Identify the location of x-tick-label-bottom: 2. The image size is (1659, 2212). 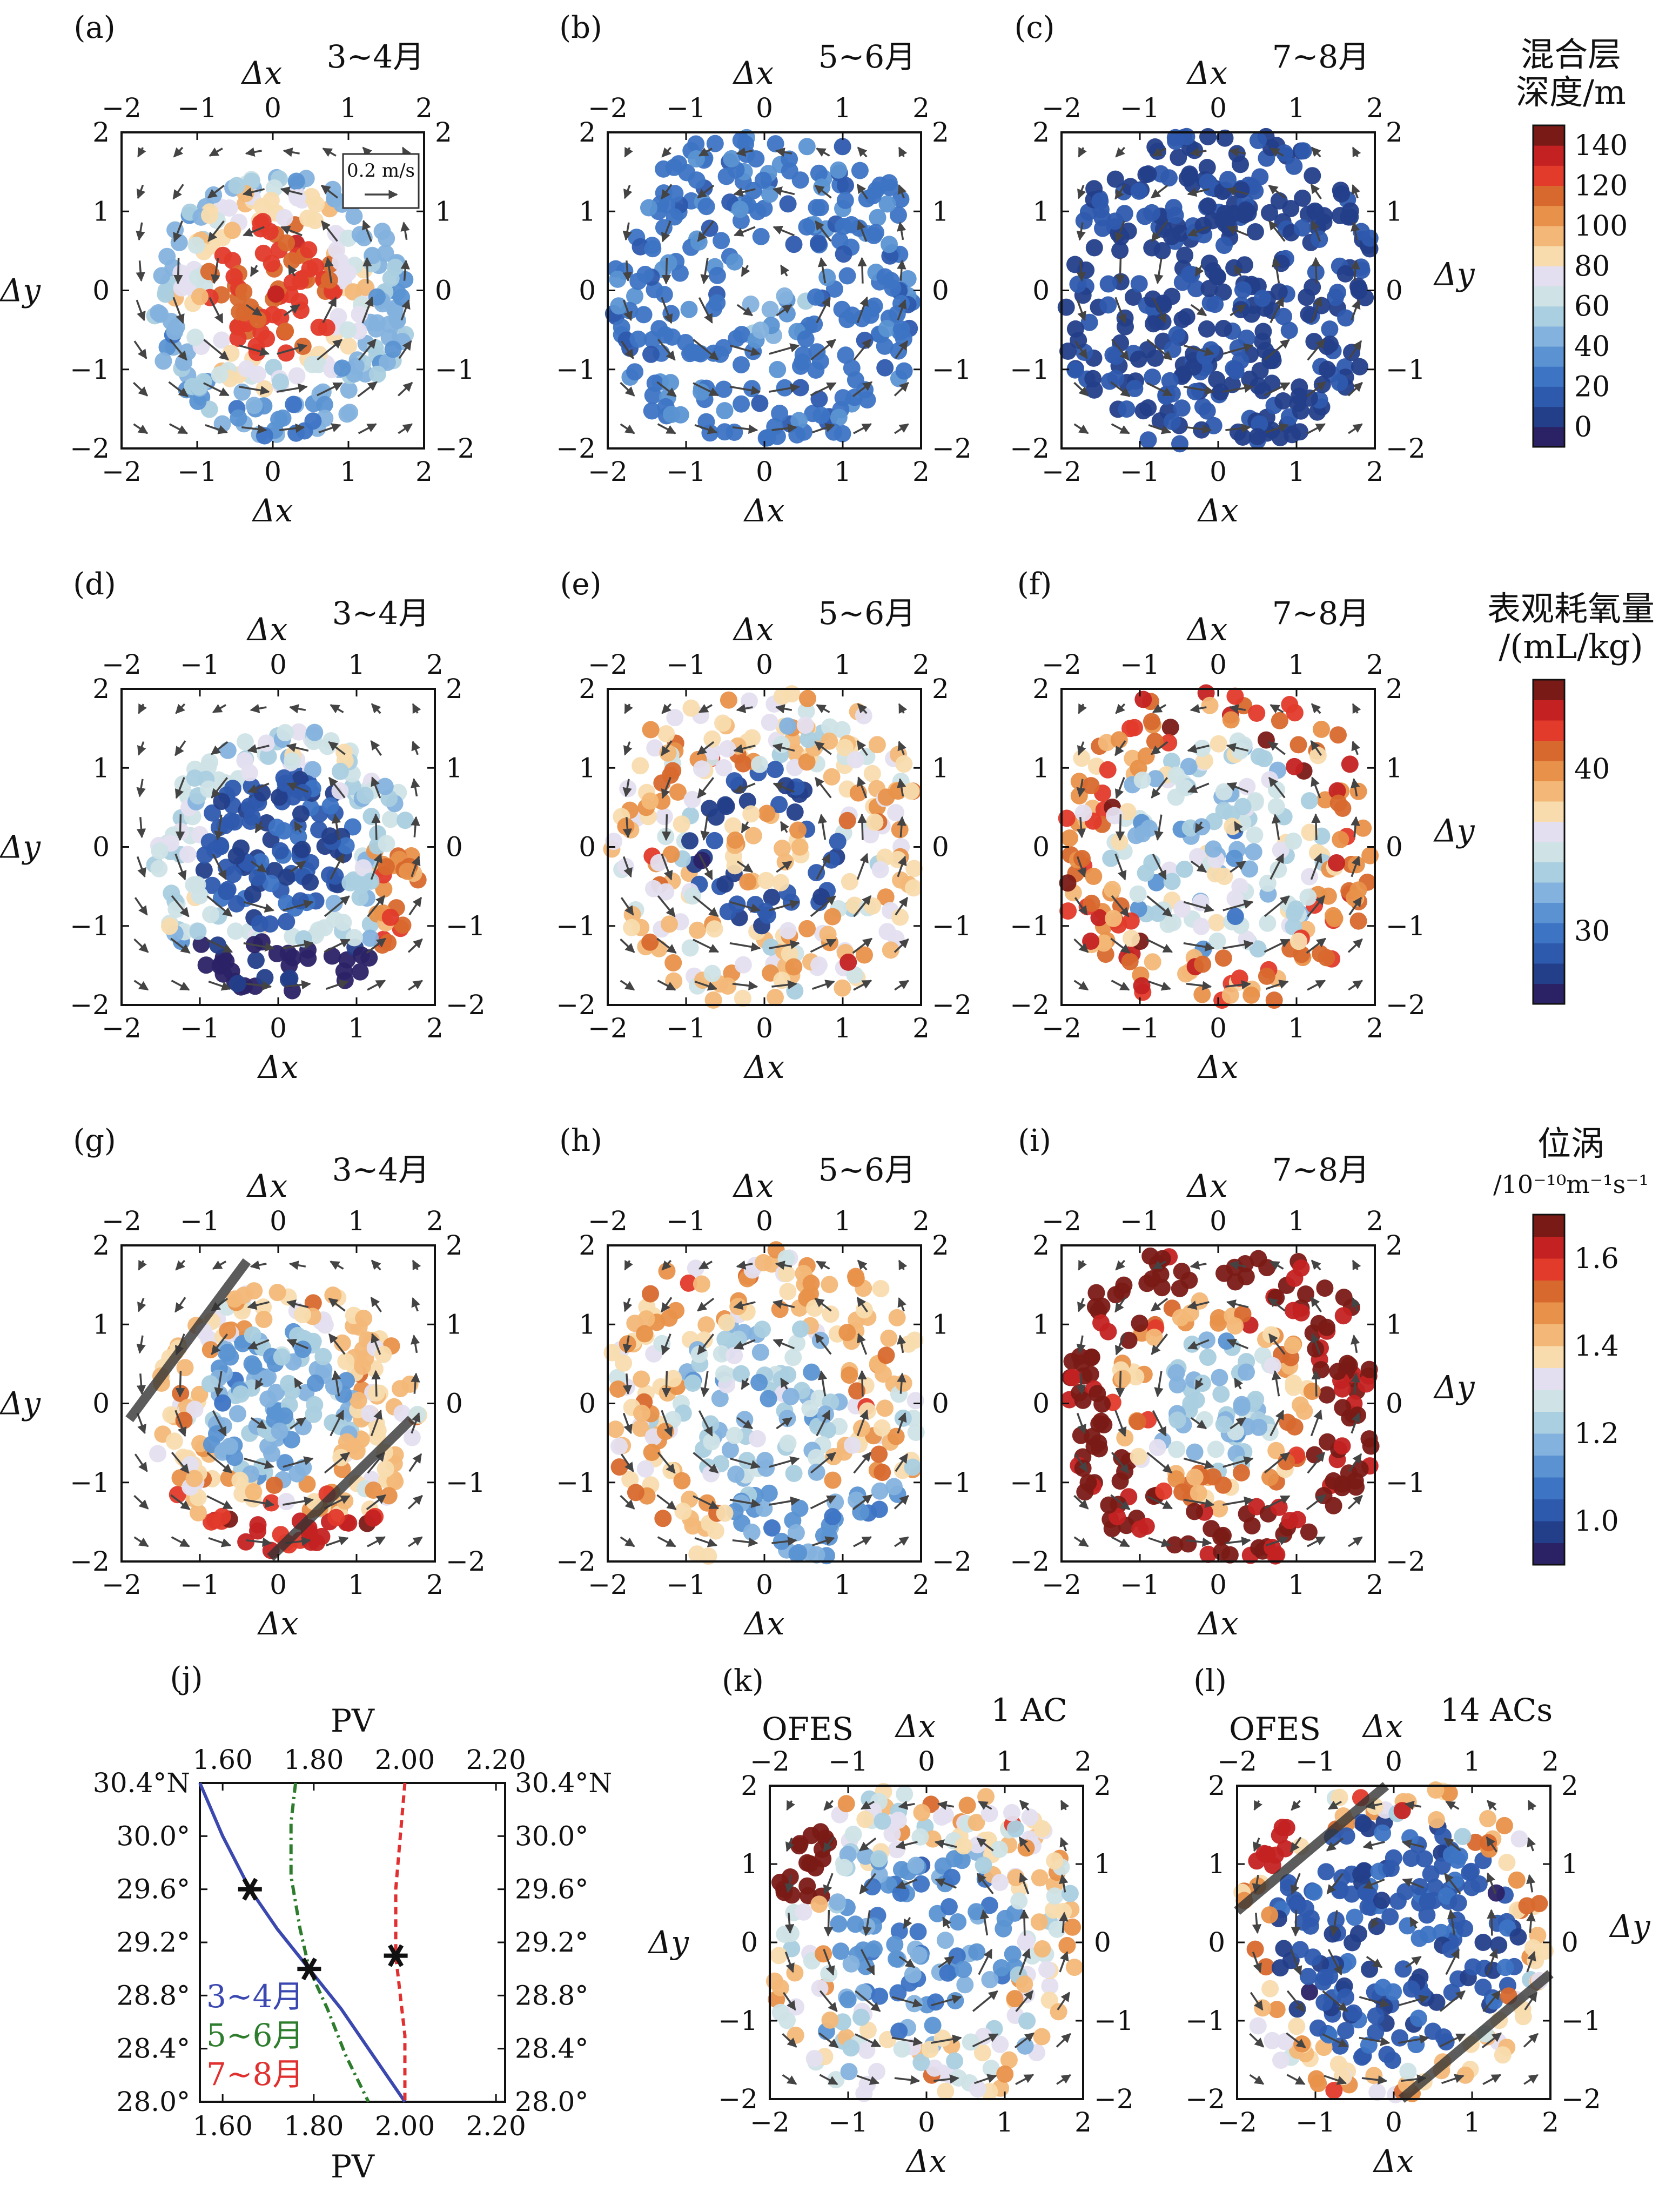
(1374, 472).